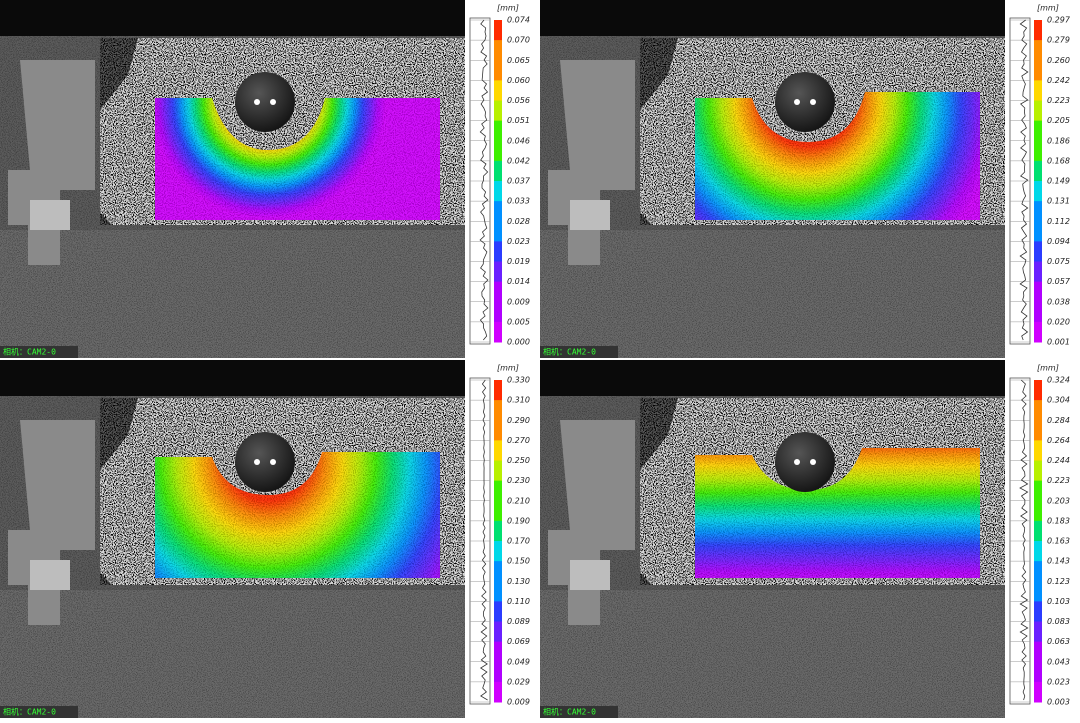  What do you see at coordinates (1058, 420) in the screenshot?
I see `colorbar-label: 0.284` at bounding box center [1058, 420].